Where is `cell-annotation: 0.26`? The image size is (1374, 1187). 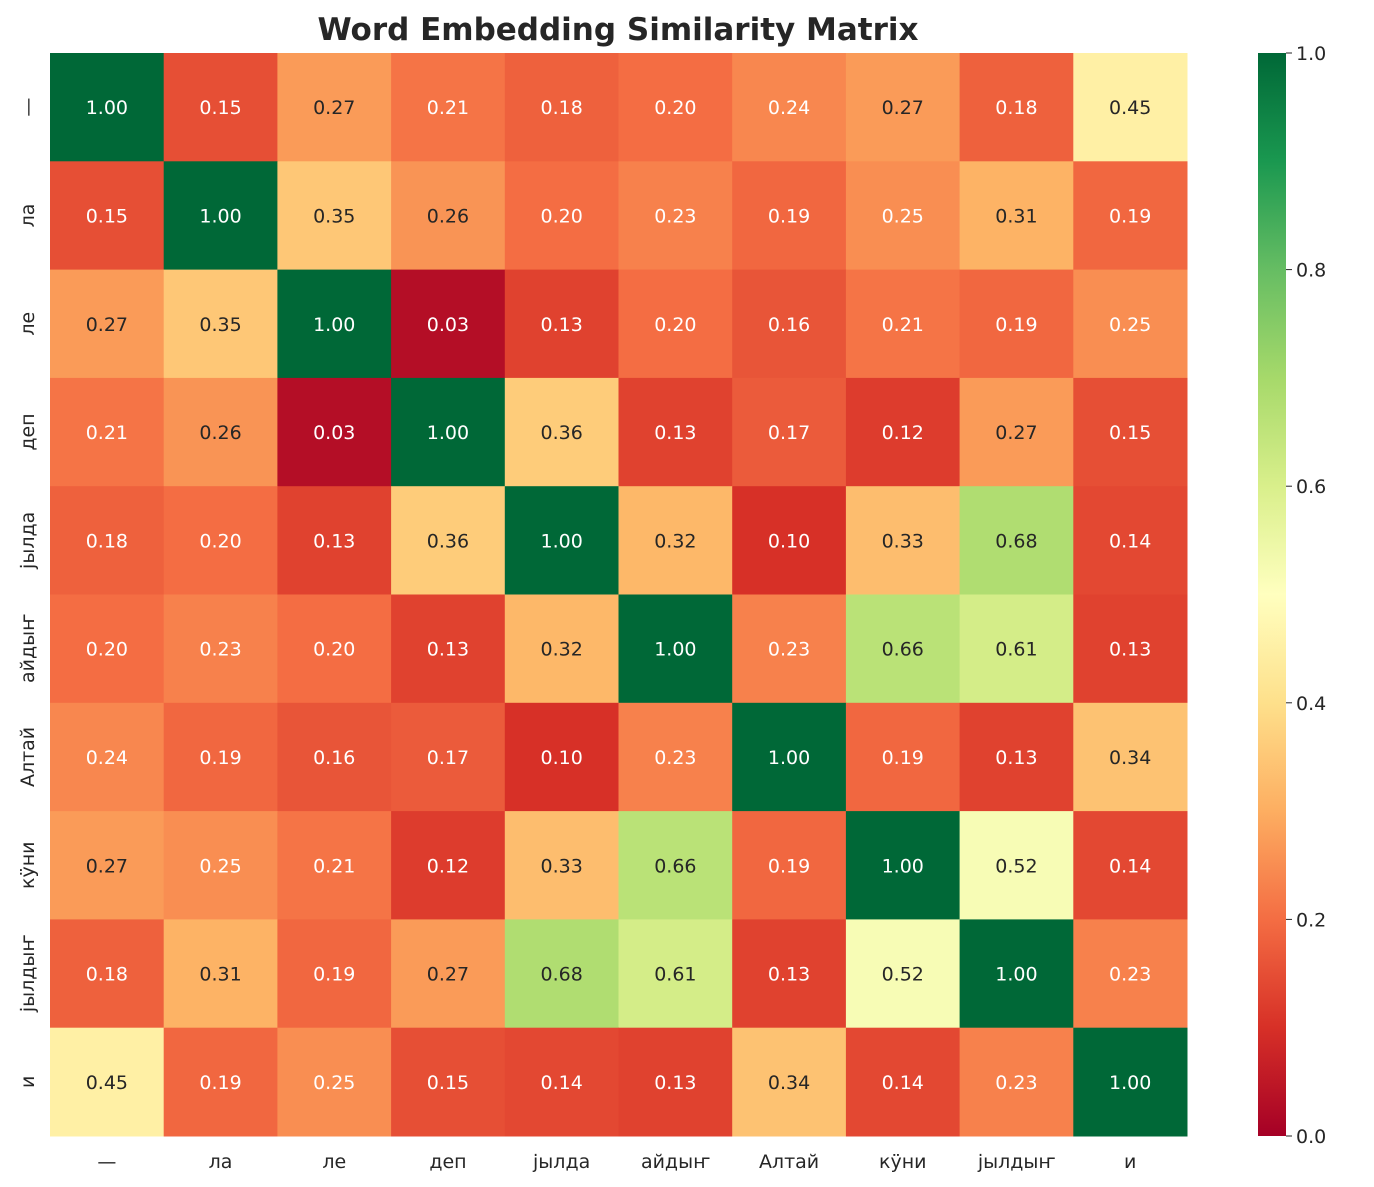 cell-annotation: 0.26 is located at coordinates (448, 216).